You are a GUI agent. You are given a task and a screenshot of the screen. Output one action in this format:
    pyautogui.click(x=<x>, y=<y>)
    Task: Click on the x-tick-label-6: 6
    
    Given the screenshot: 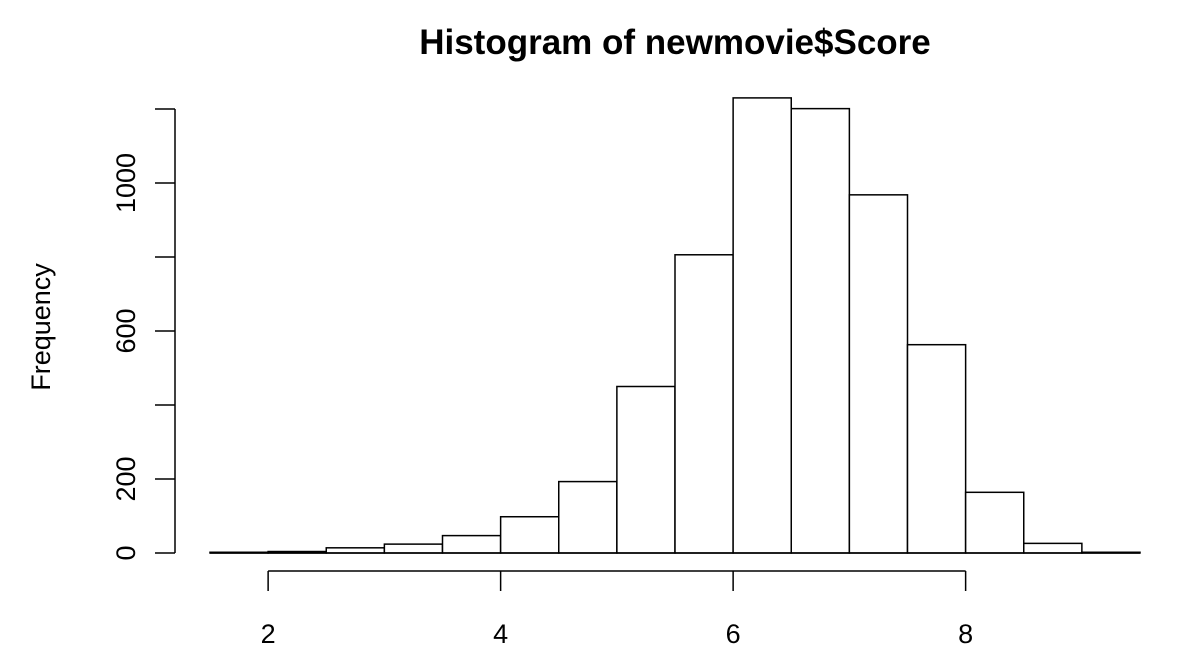 What is the action you would take?
    pyautogui.click(x=733, y=634)
    